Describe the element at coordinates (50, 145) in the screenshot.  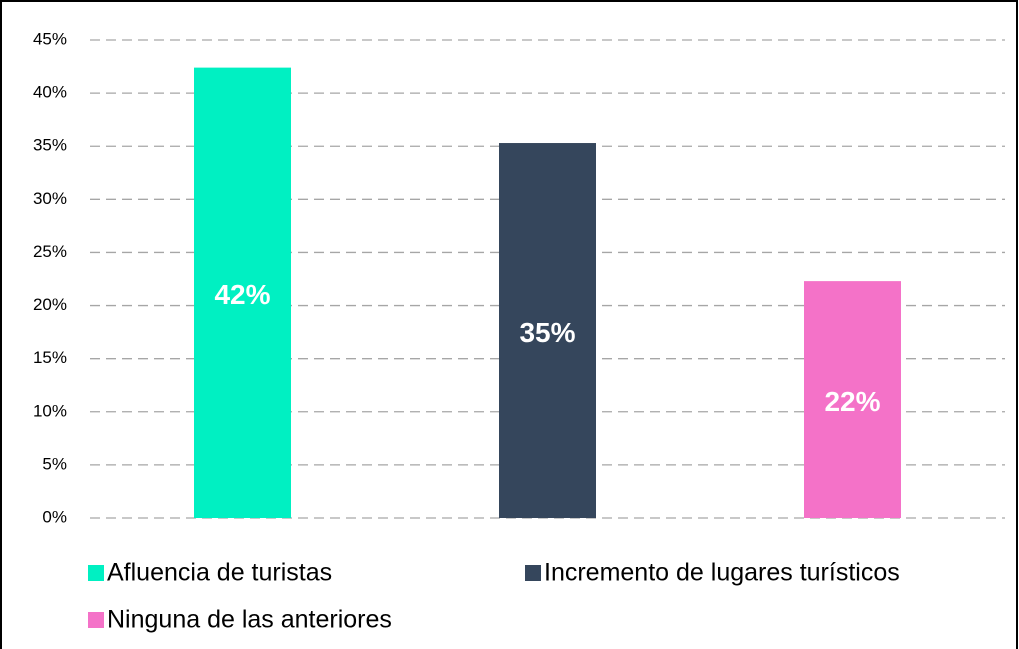
I see `y-tick-label: 35%` at that location.